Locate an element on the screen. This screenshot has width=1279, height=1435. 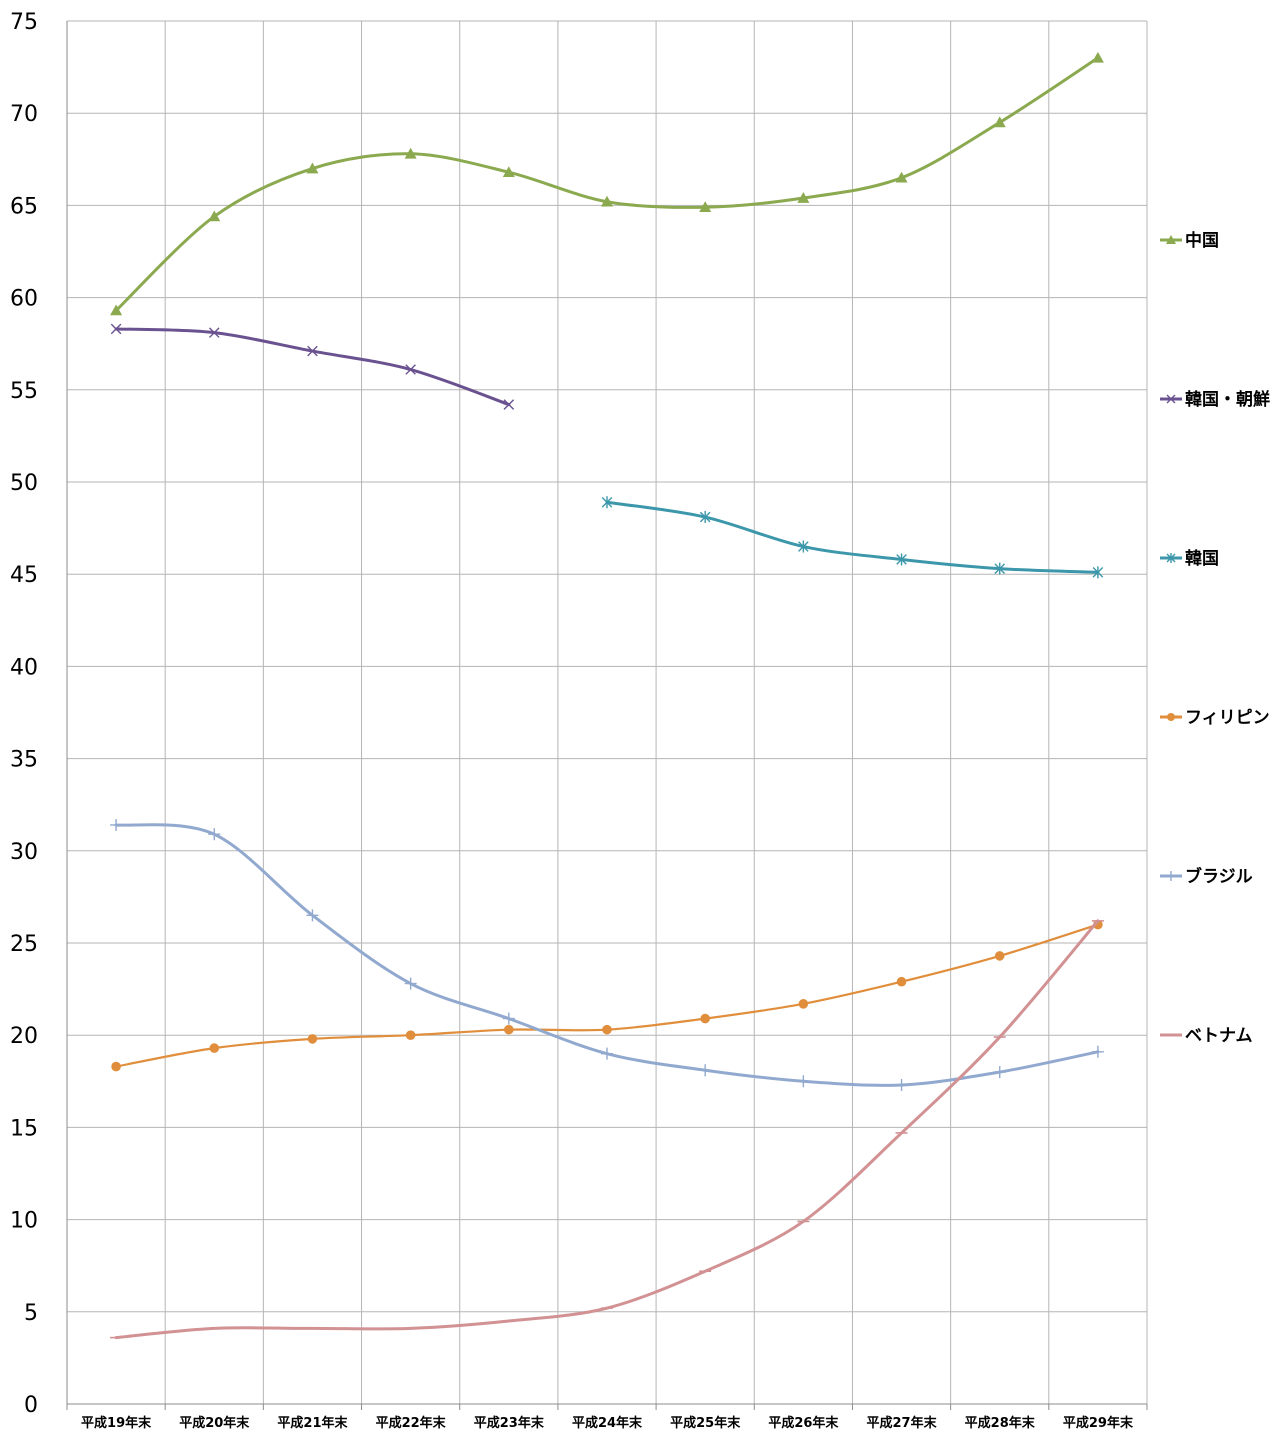
y-tick-label: 30 is located at coordinates (24, 852).